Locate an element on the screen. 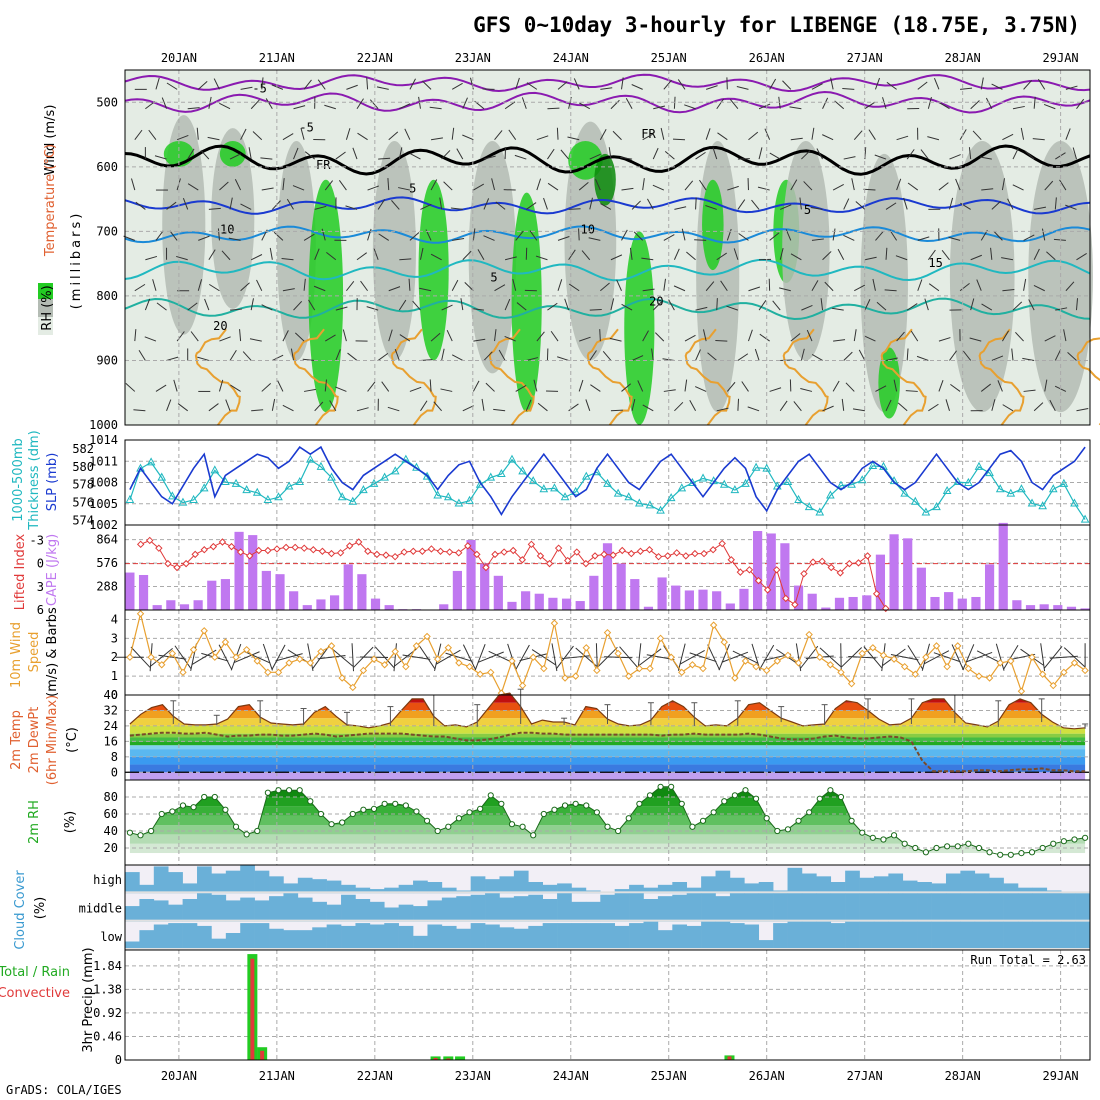 Image resolution: width=1100 pixels, height=1100 pixels. isotherm-line is located at coordinates (607, 205).